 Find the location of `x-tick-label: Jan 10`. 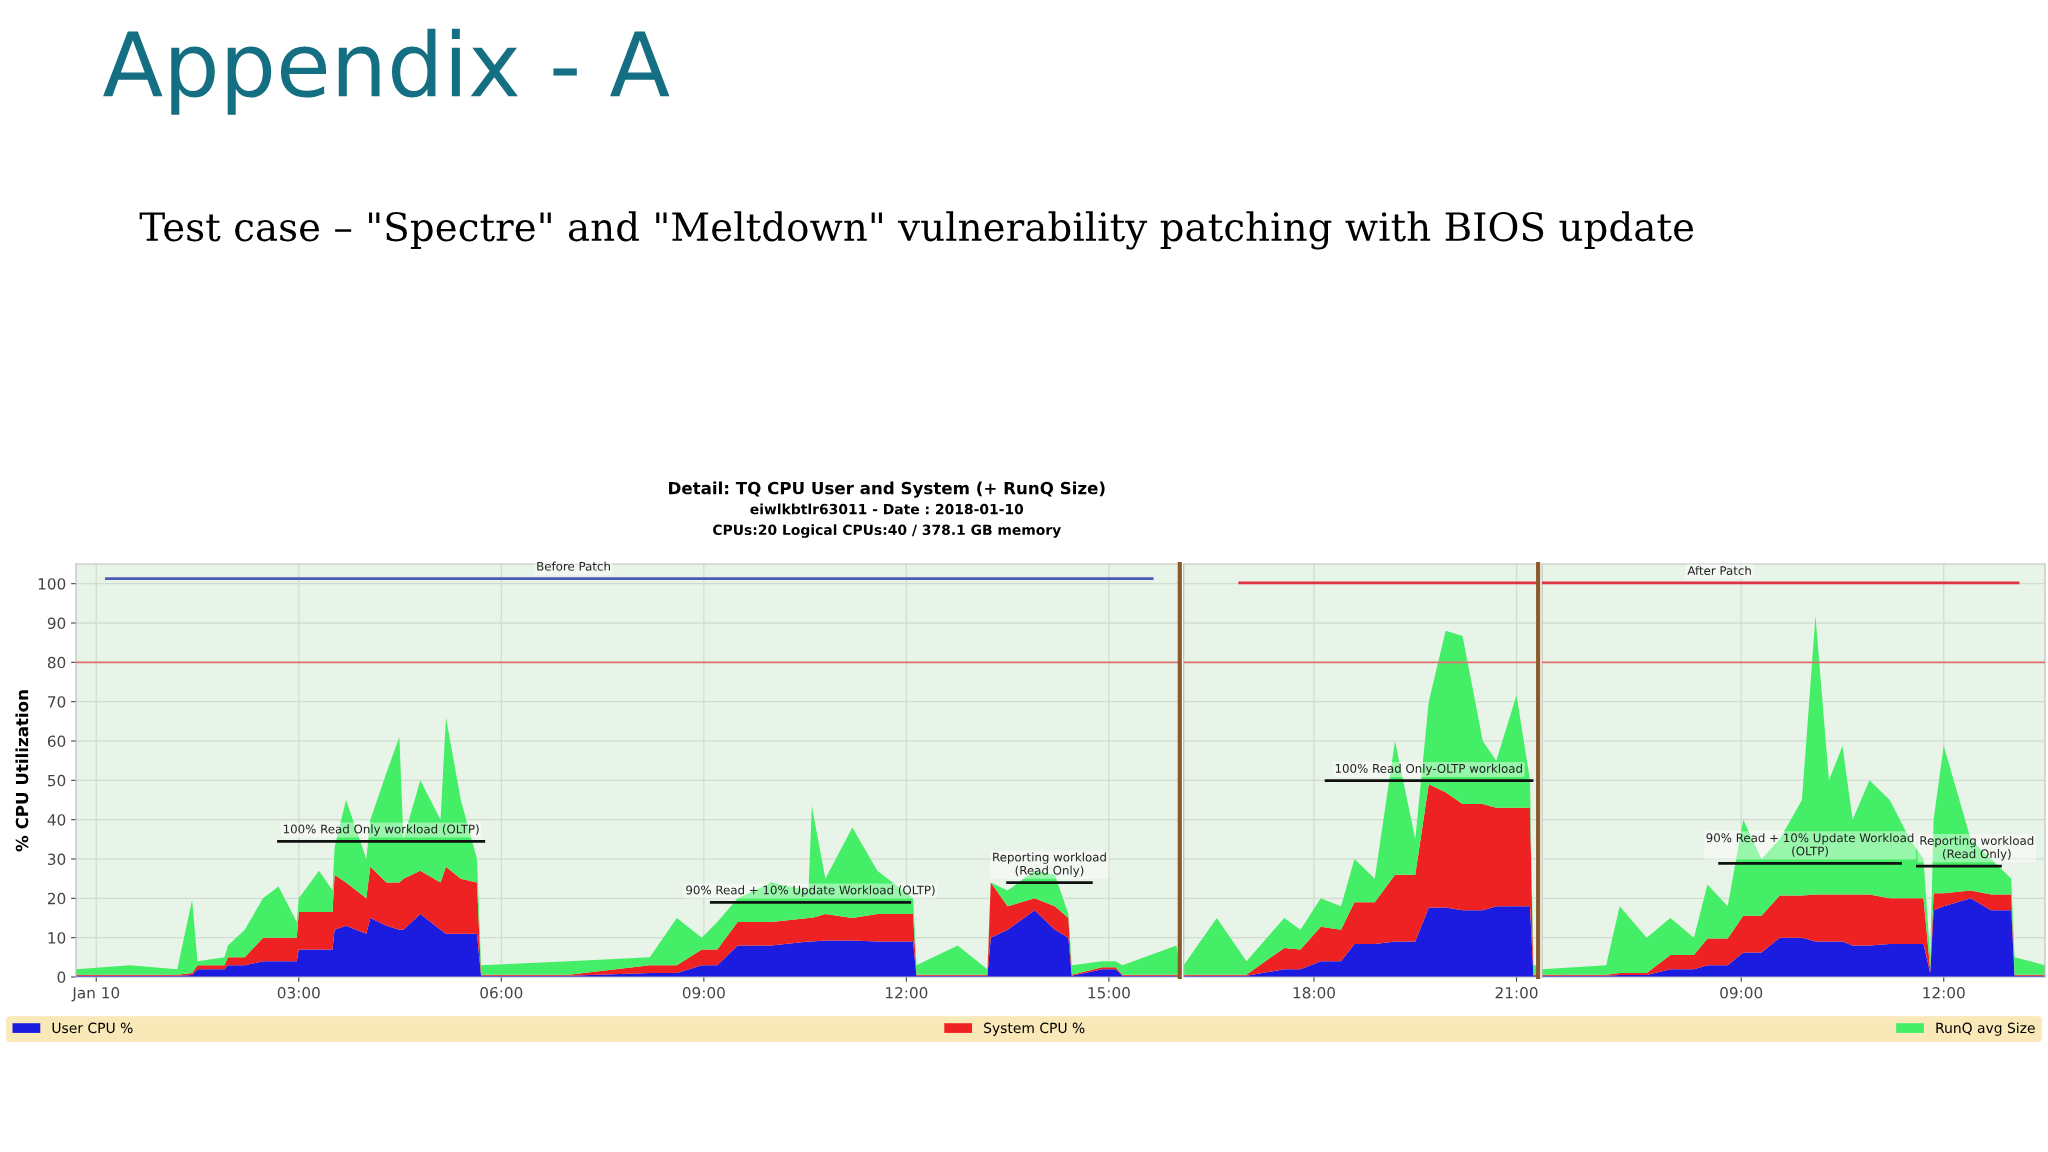

x-tick-label: Jan 10 is located at coordinates (95, 994).